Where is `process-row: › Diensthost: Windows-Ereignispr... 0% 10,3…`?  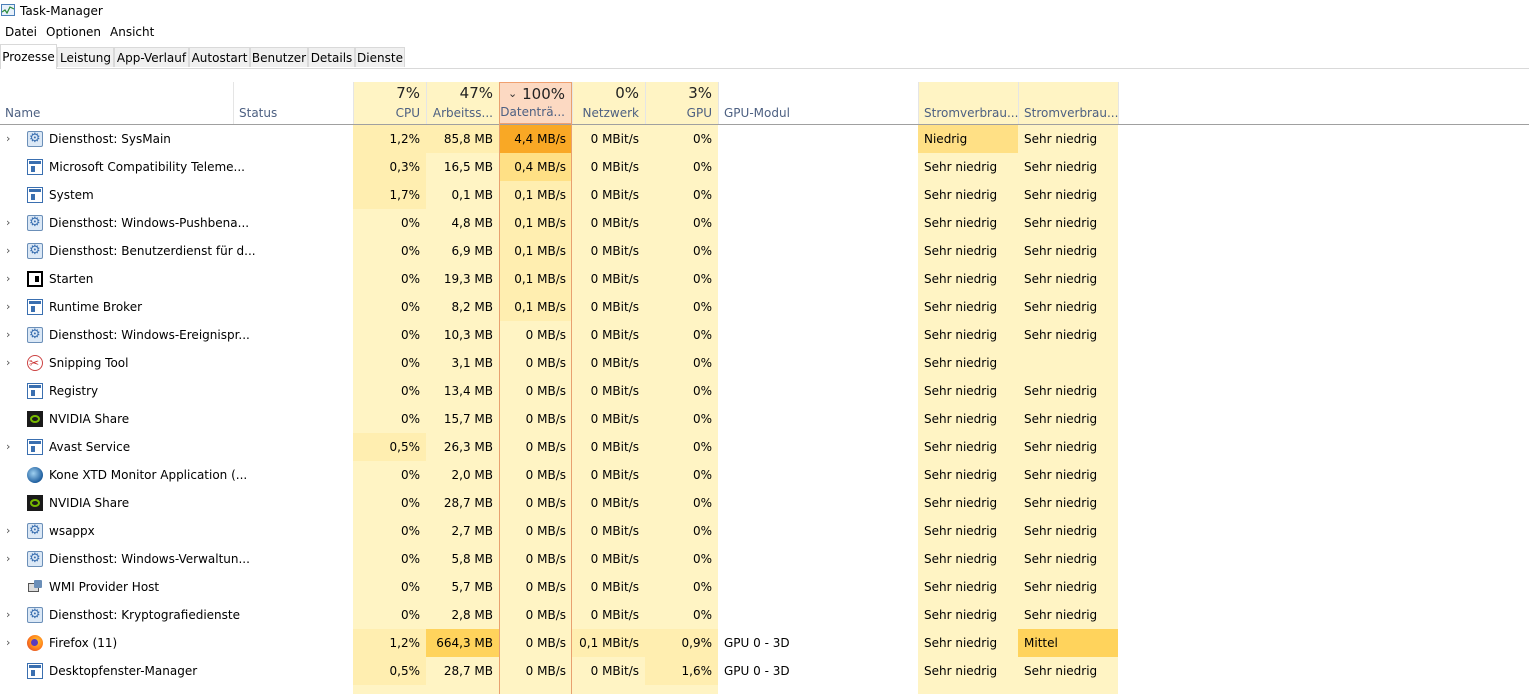
process-row: › Diensthost: Windows-Ereignispr... 0% 10,3… is located at coordinates (764, 335).